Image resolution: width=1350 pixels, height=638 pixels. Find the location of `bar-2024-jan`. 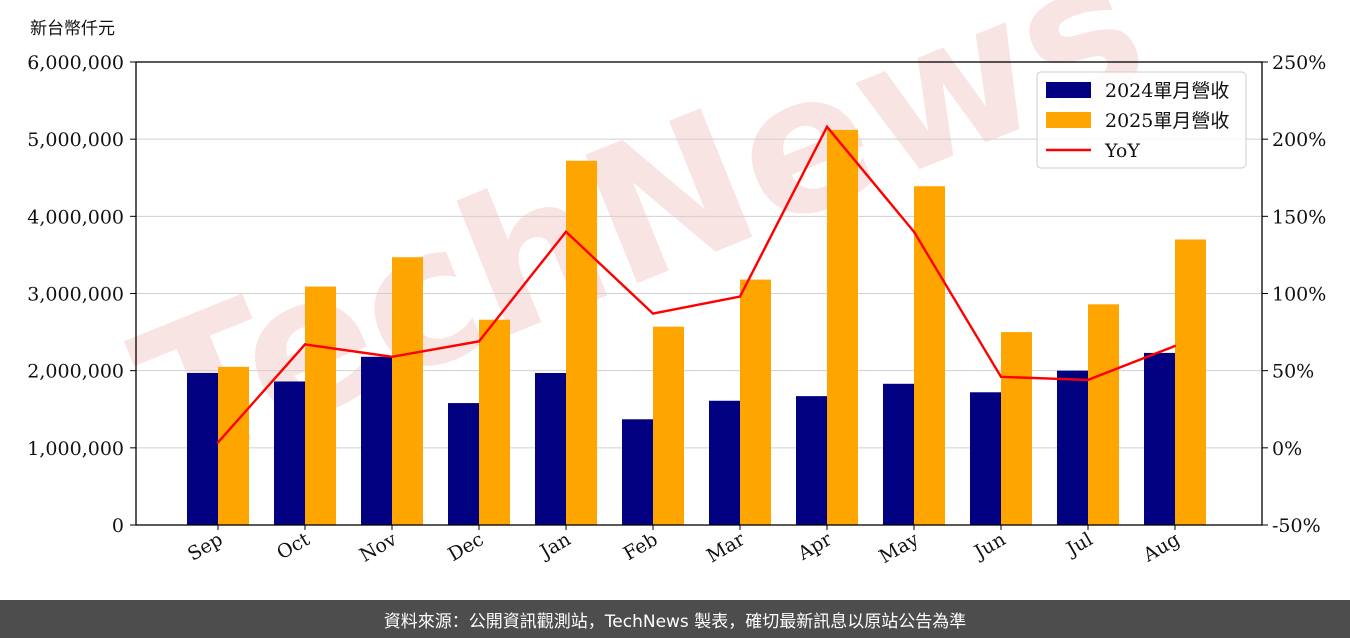

bar-2024-jan is located at coordinates (550, 448).